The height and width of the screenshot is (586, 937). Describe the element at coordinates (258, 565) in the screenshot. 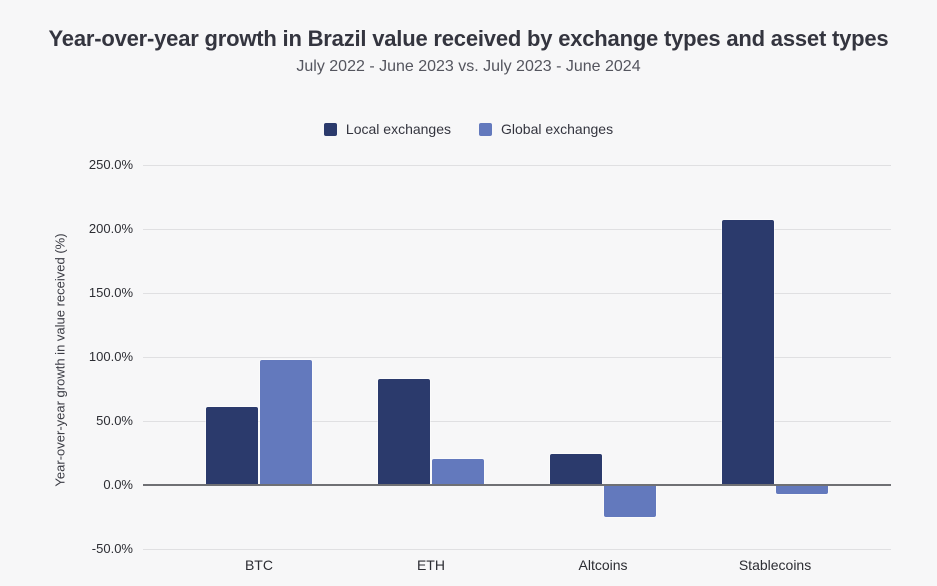

I see `x-tick-label-btc: BTC` at that location.